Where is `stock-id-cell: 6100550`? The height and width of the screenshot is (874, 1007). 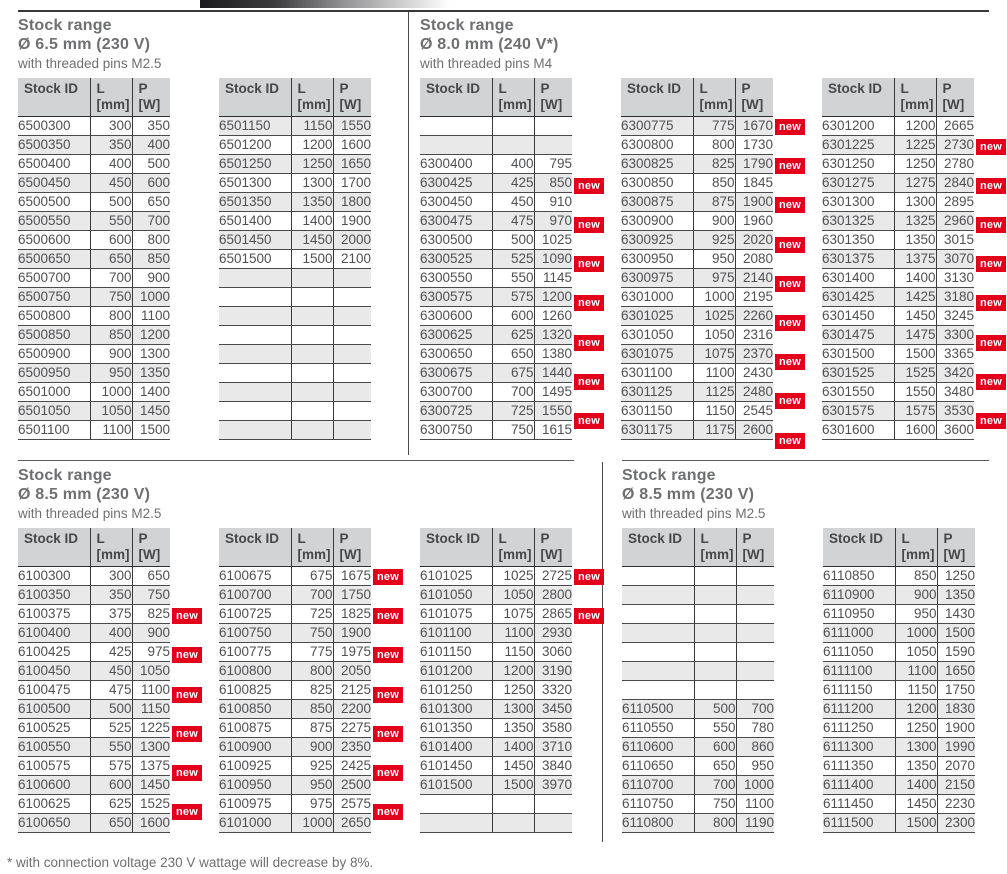
stock-id-cell: 6100550 is located at coordinates (54, 747).